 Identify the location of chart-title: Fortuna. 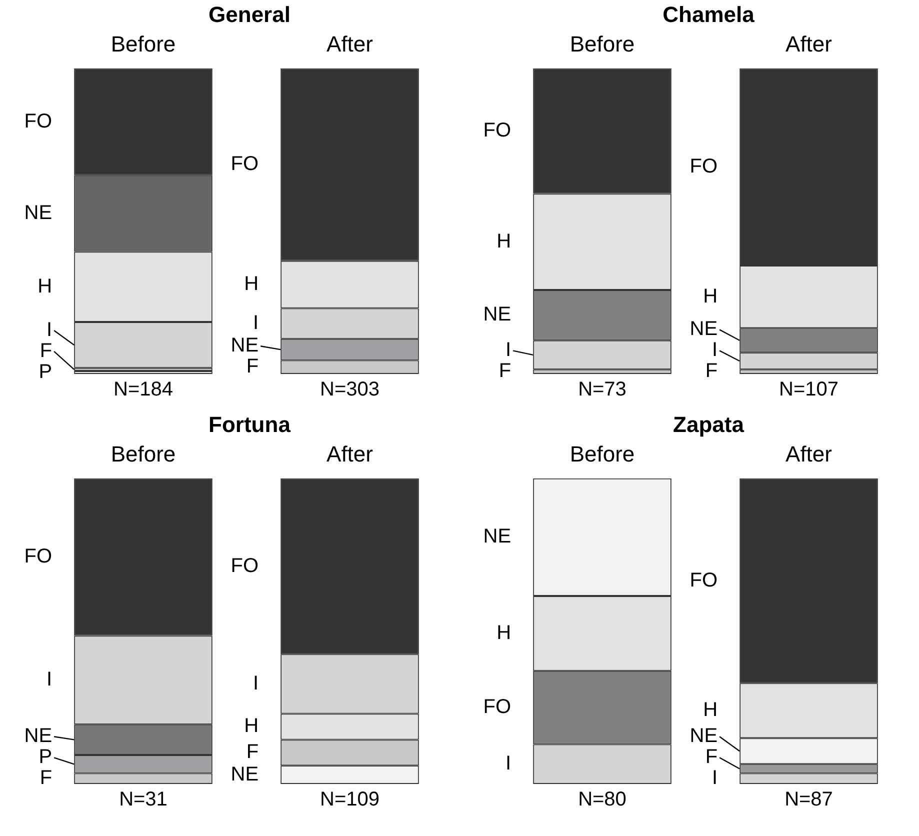
(250, 425).